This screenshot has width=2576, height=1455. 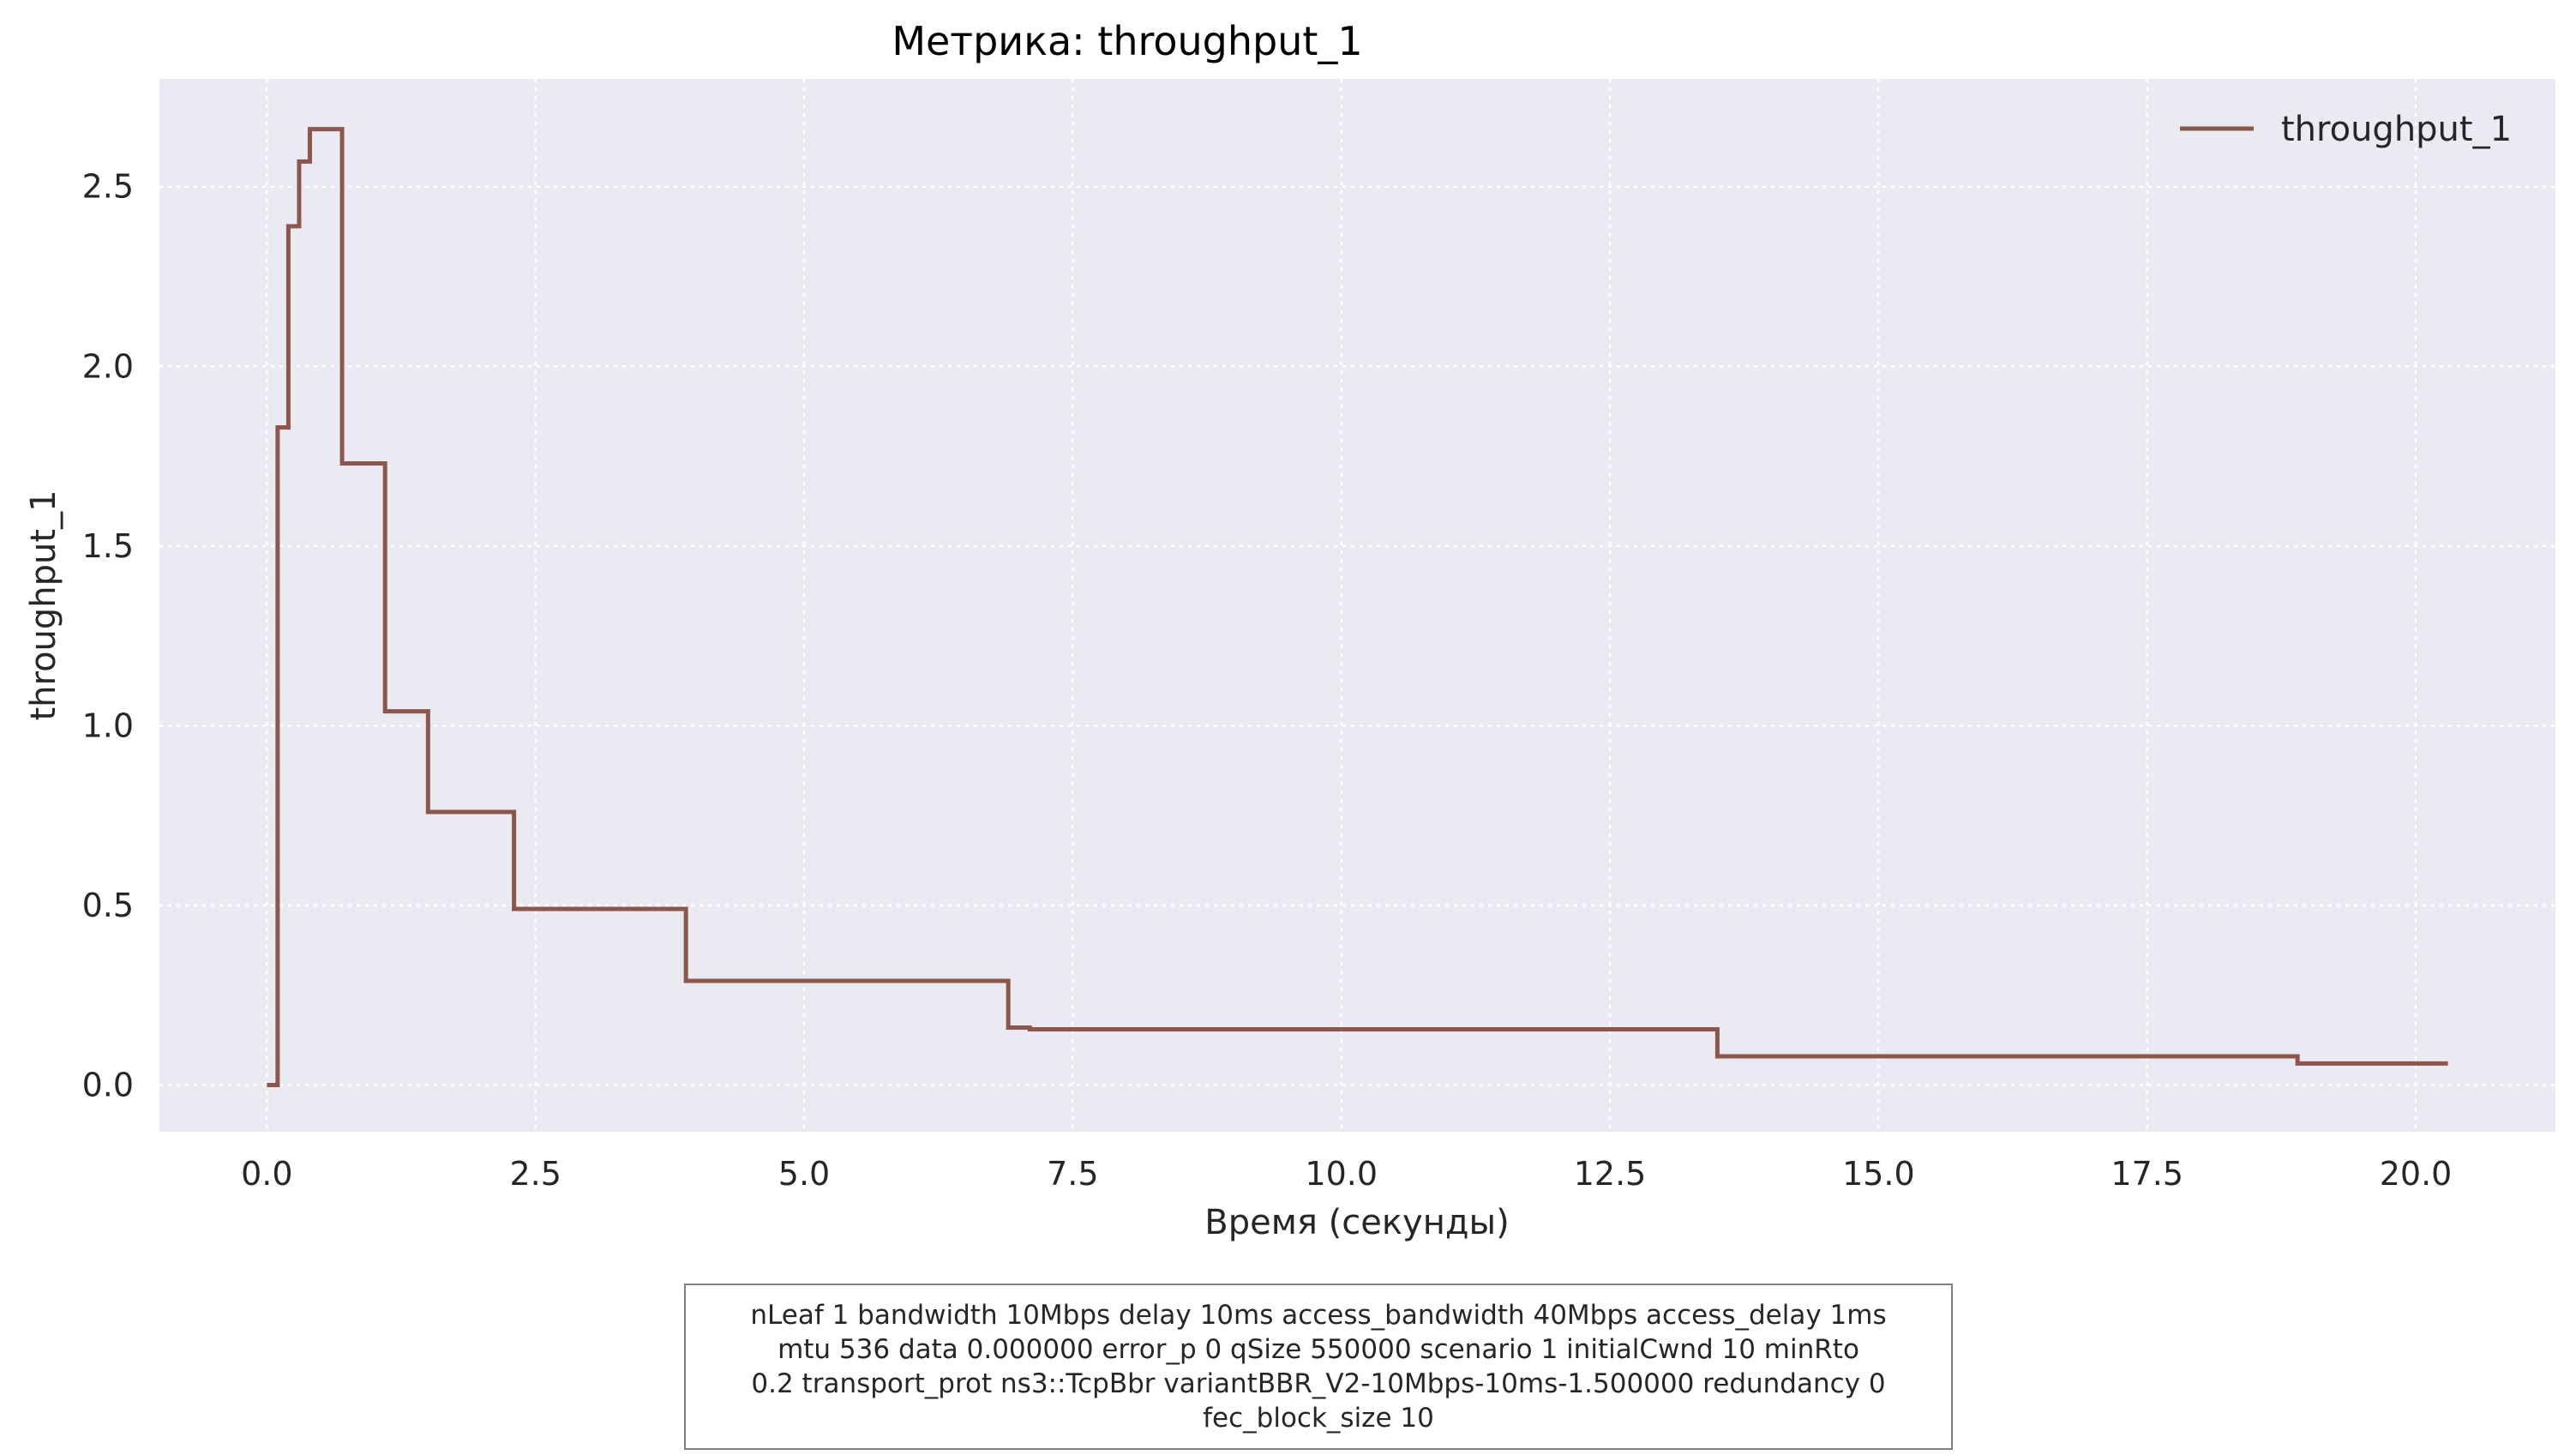 I want to click on legend-label: throughput_1, so click(x=2396, y=129).